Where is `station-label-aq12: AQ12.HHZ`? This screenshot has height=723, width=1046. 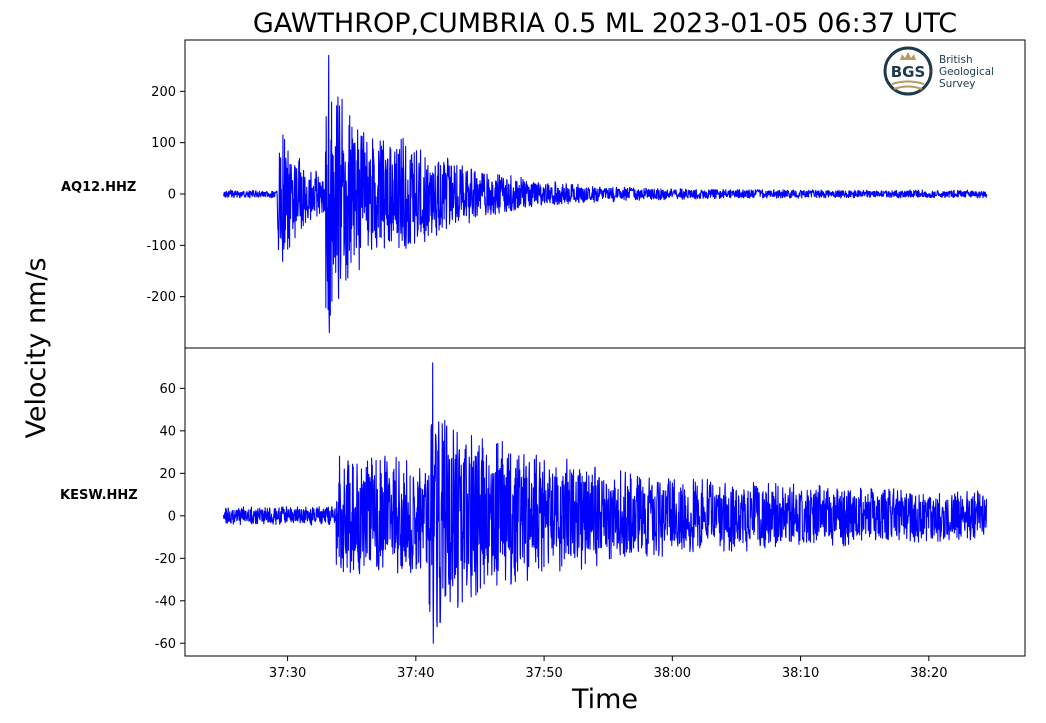
station-label-aq12: AQ12.HHZ is located at coordinates (98, 187).